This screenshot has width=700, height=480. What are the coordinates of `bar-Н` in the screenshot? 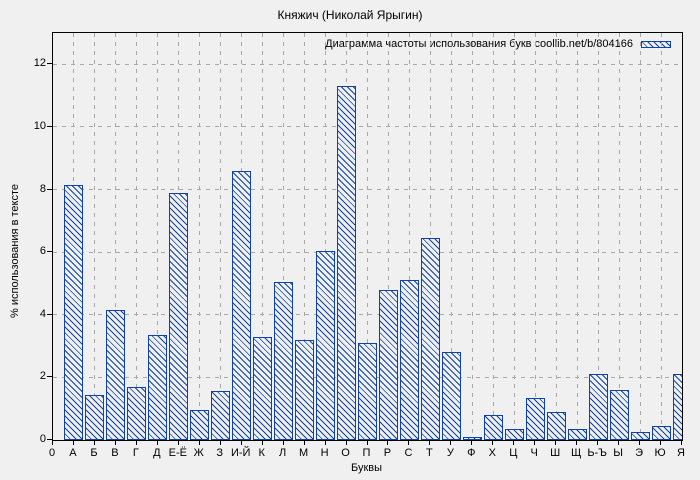 It's located at (326, 345).